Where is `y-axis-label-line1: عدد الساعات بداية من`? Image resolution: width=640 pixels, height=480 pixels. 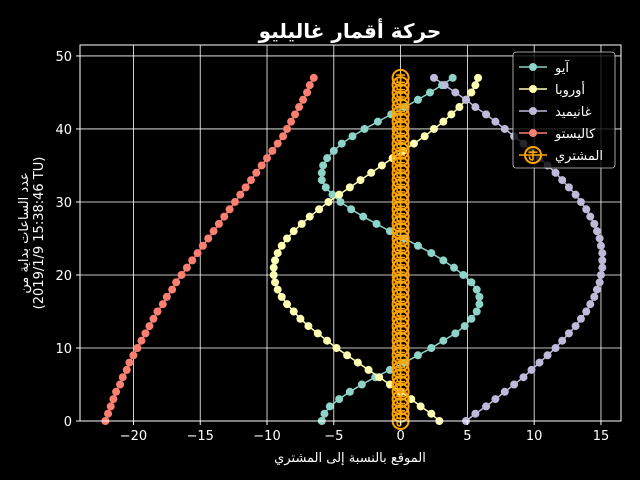
y-axis-label-line1: عدد الساعات بداية من is located at coordinates (24, 232).